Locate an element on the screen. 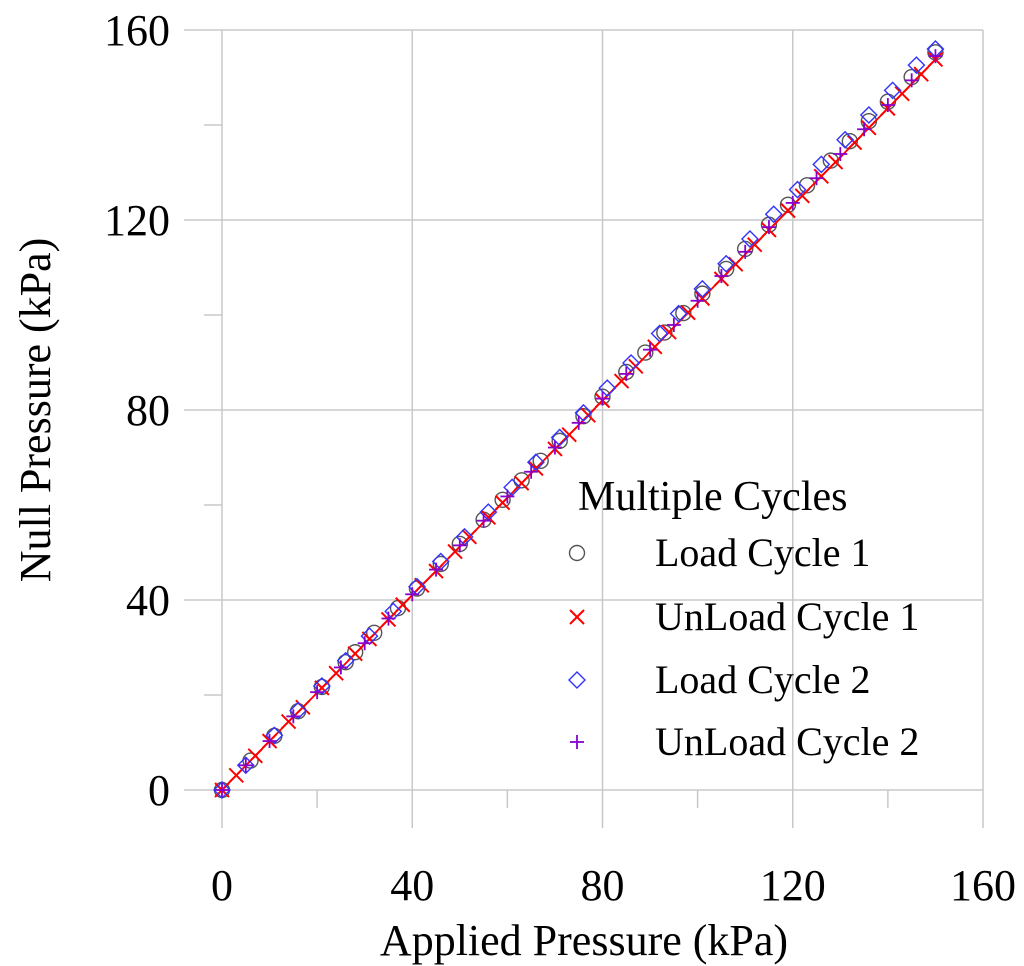 The height and width of the screenshot is (966, 1024). x-tick-label: 120 is located at coordinates (793, 885).